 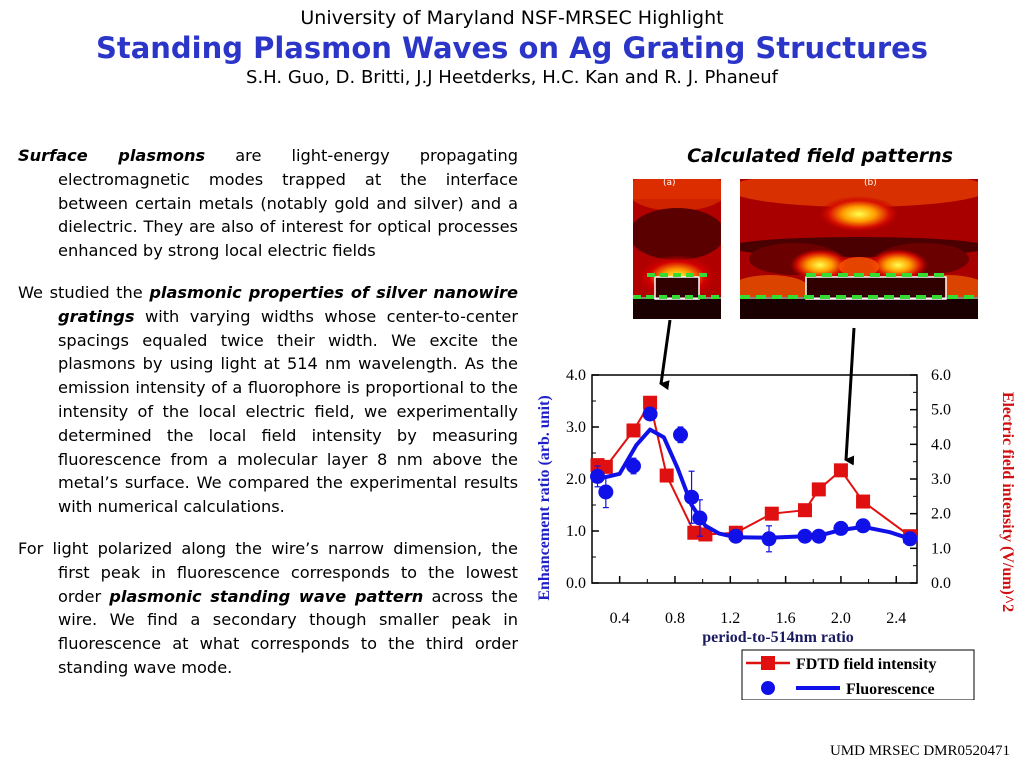 I want to click on y-left-tick-label: 2.0, so click(x=576, y=479).